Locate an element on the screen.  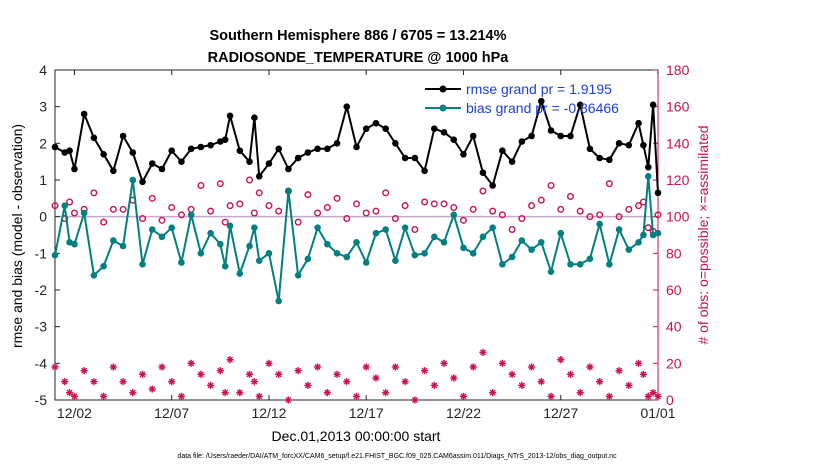
left-tick-label: -3 is located at coordinates (41, 327).